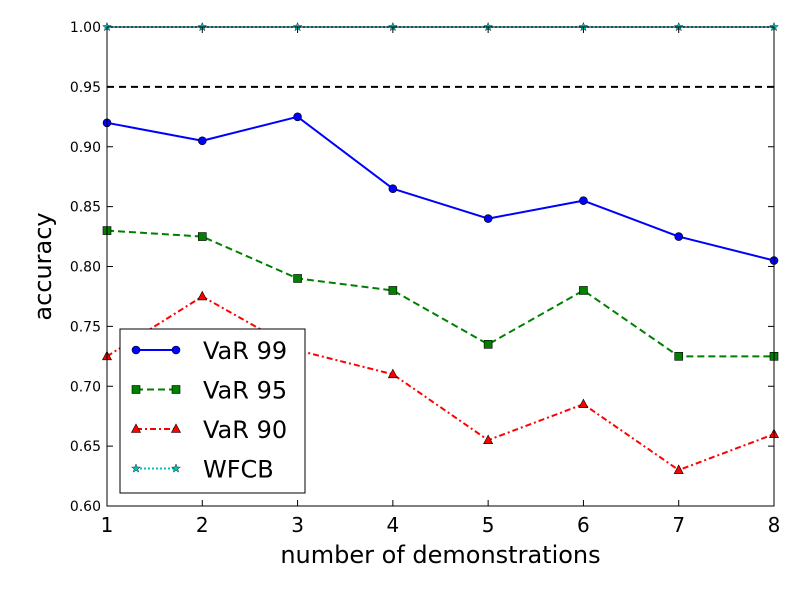 This screenshot has height=600, width=800. I want to click on x-tick-label: 1, so click(107, 525).